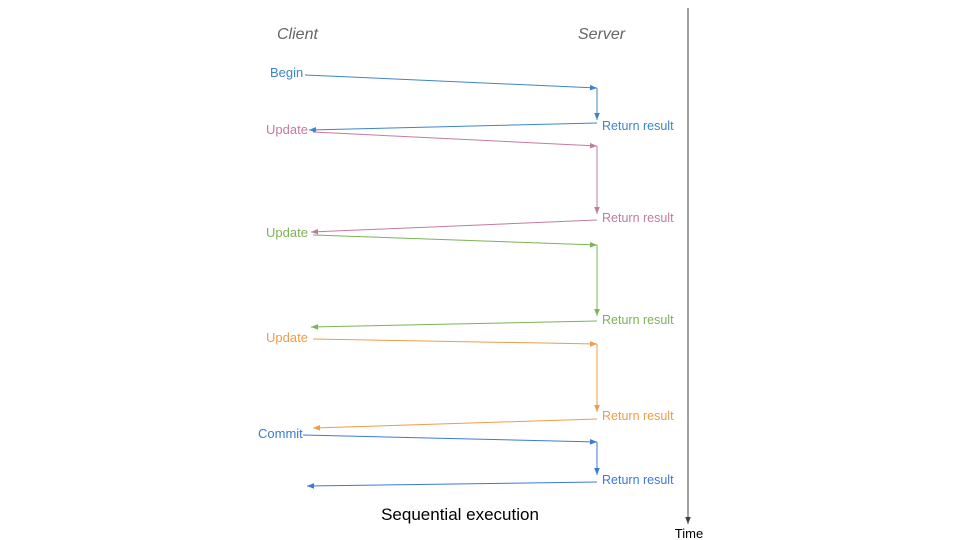 The image size is (960, 540). Describe the element at coordinates (313, 130) in the screenshot. I see `return-arrow-begin-arrowhead-icon` at that location.